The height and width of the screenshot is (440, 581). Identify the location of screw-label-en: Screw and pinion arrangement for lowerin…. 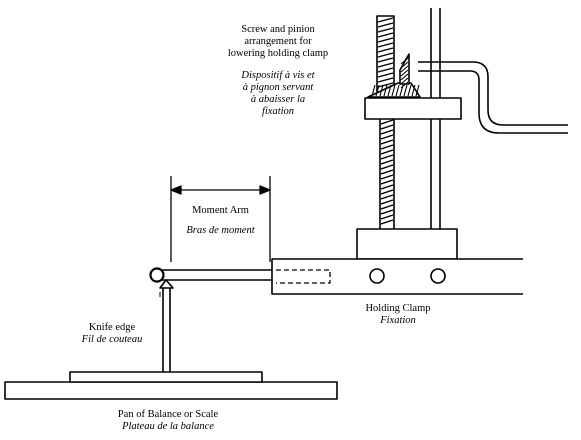
(278, 42).